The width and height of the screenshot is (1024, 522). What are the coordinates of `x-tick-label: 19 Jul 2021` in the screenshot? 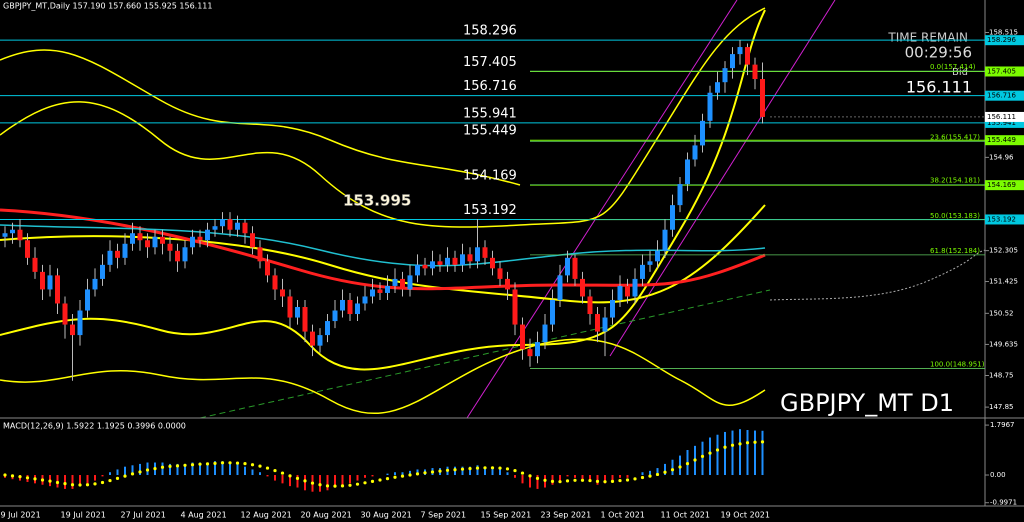 It's located at (83, 515).